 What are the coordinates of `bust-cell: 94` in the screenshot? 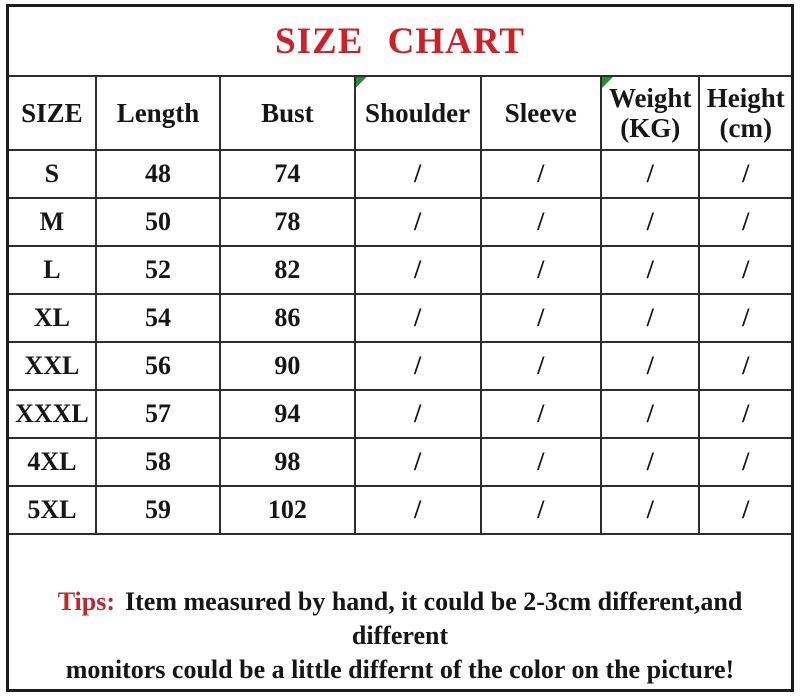 It's located at (287, 414).